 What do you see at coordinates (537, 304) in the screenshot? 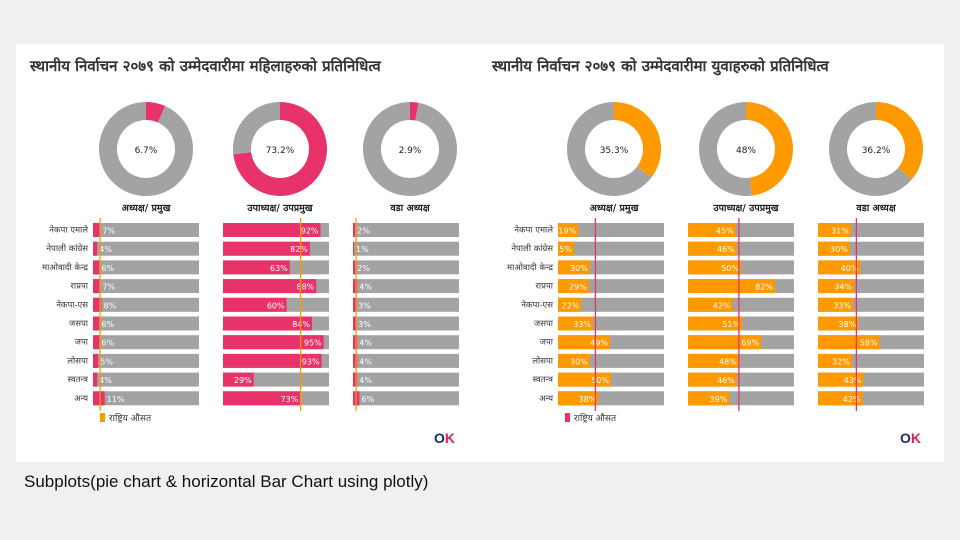
I see `youth-party-label: नेकपा-एस` at bounding box center [537, 304].